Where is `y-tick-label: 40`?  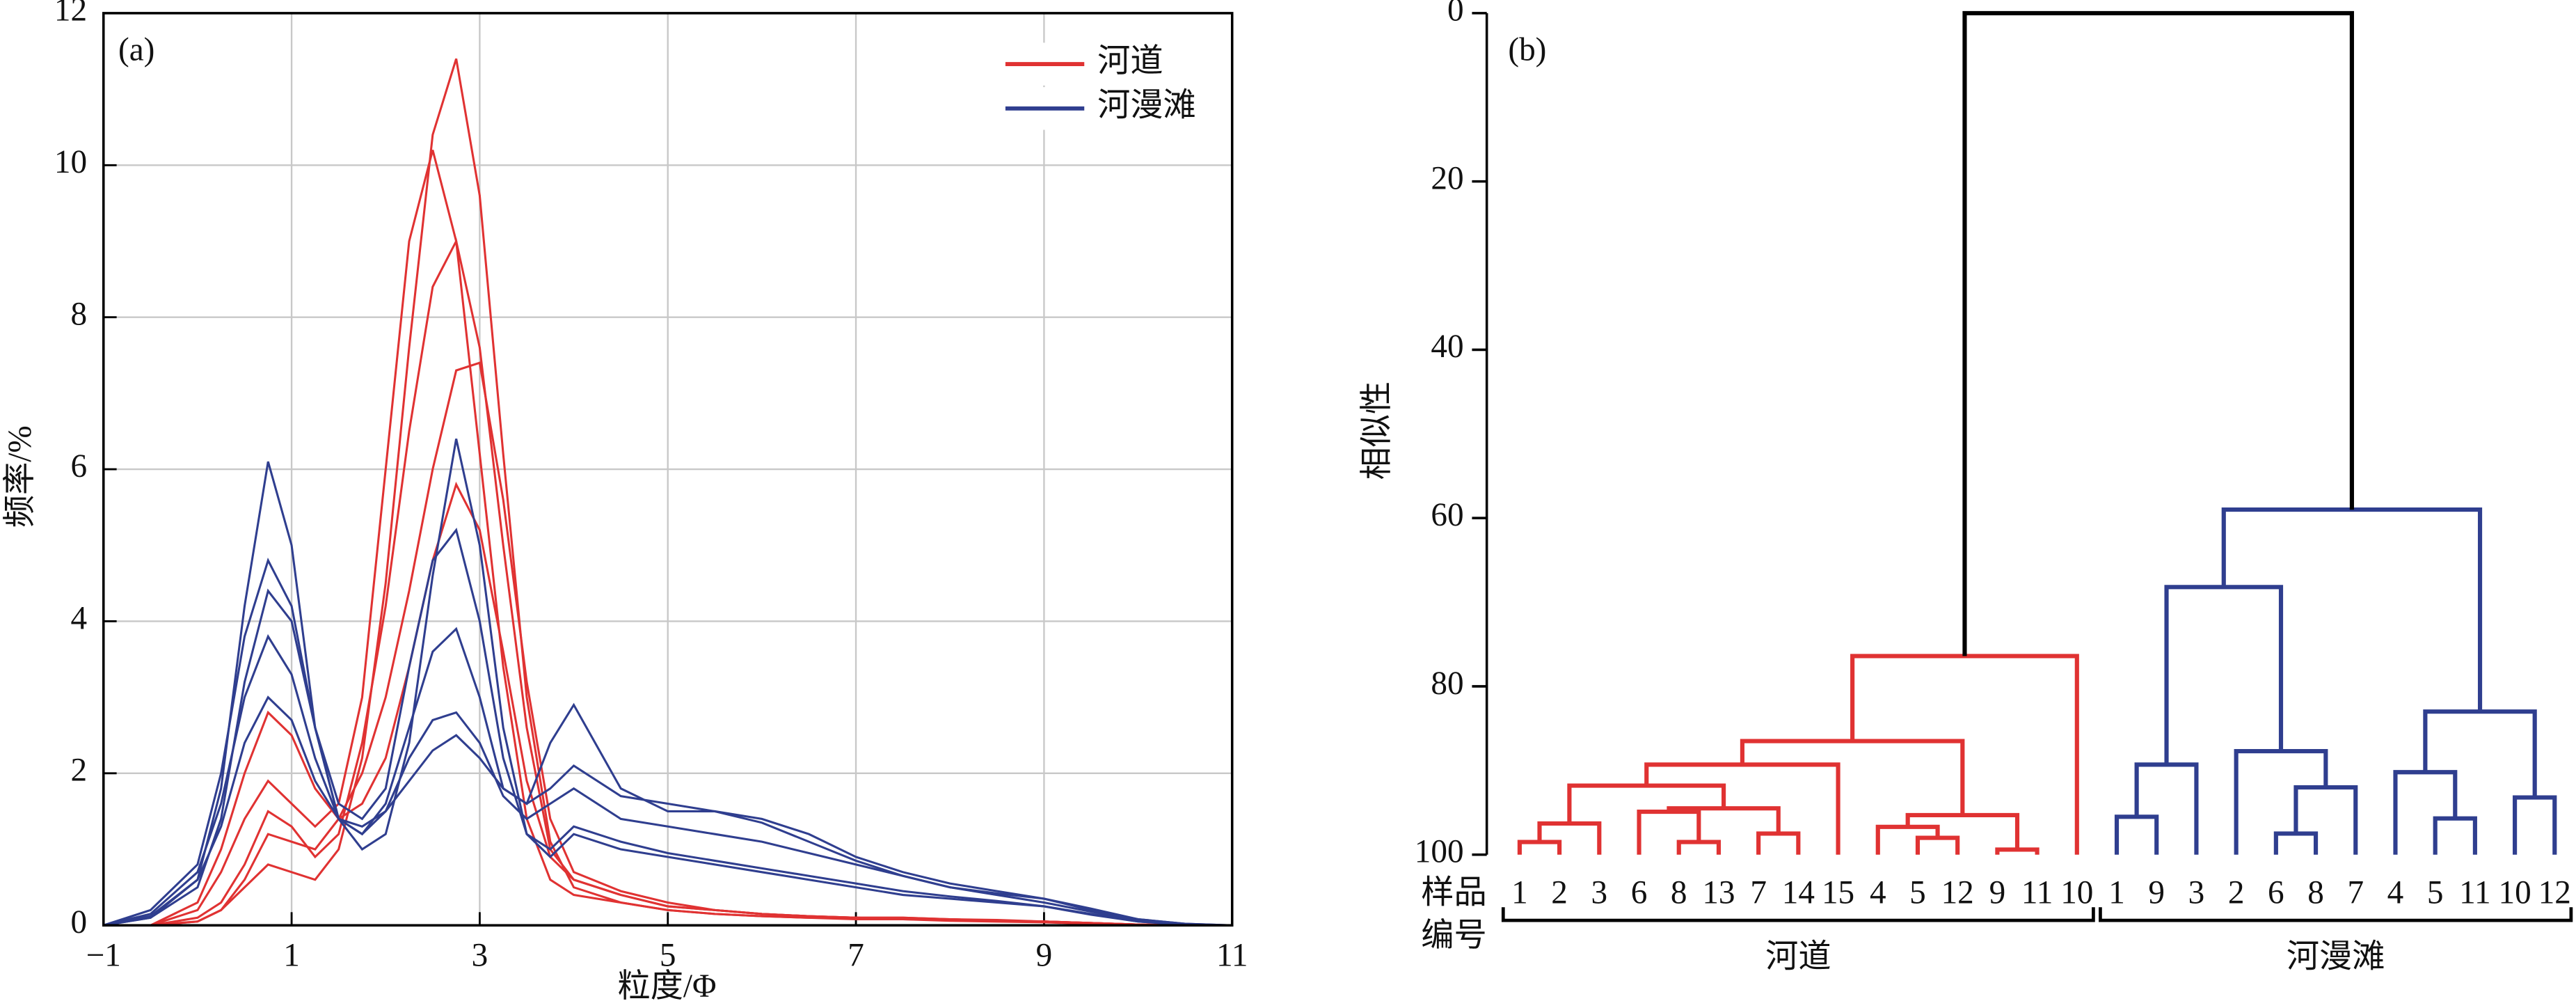 y-tick-label: 40 is located at coordinates (1447, 347).